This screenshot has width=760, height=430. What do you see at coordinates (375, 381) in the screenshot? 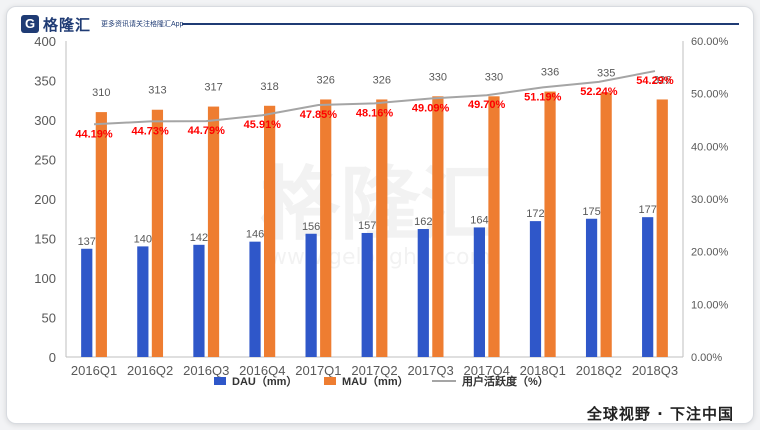
I see `legend-mau-label: MAU（mm）` at bounding box center [375, 381].